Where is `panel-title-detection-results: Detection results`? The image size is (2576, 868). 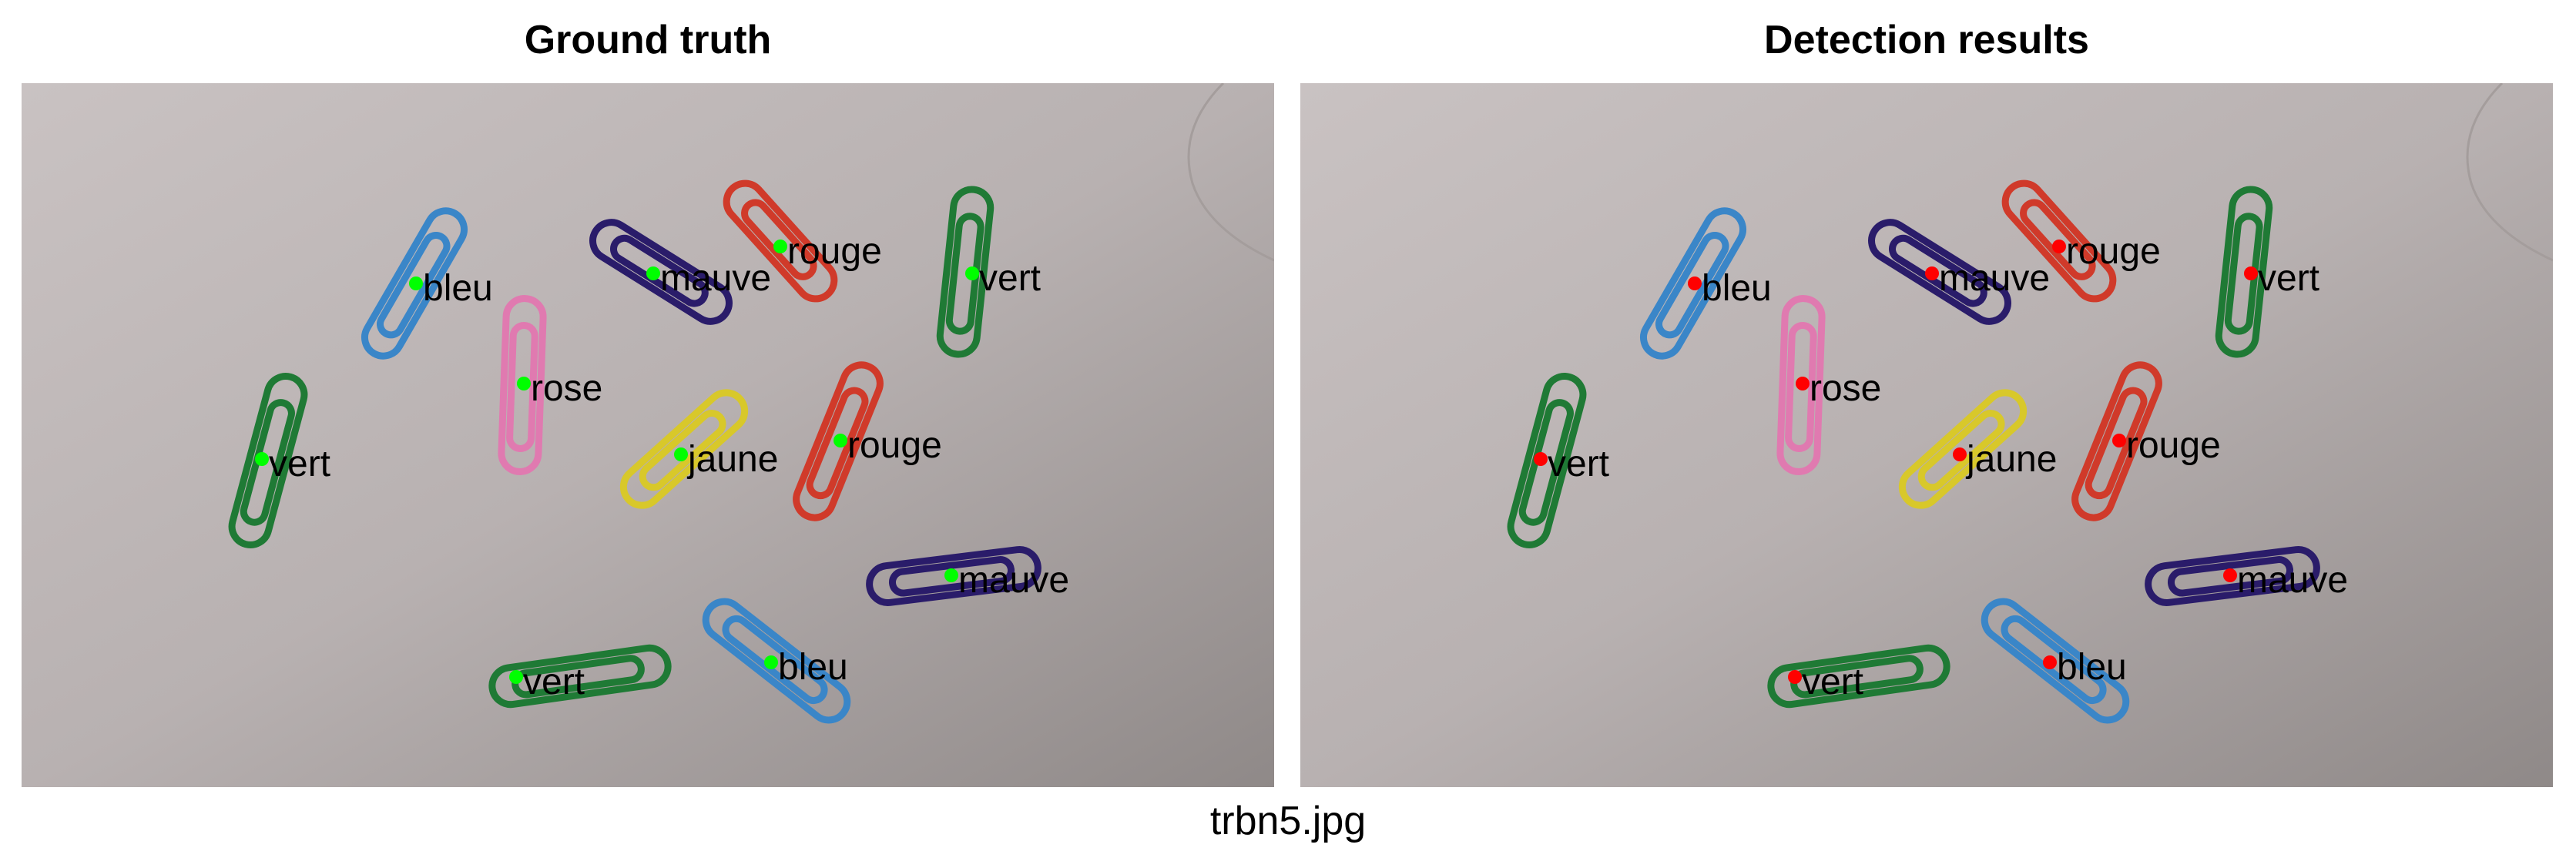 panel-title-detection-results: Detection results is located at coordinates (1926, 40).